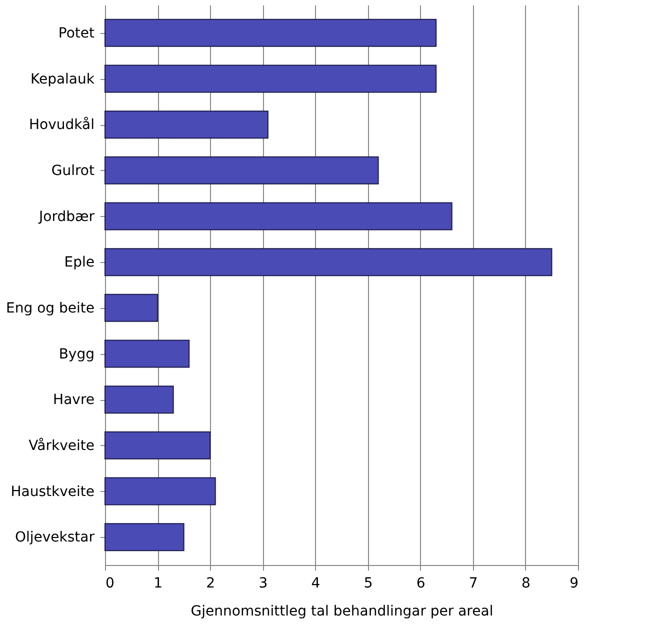 Image resolution: width=668 pixels, height=635 pixels. I want to click on y-tick-label: Eple, so click(79, 262).